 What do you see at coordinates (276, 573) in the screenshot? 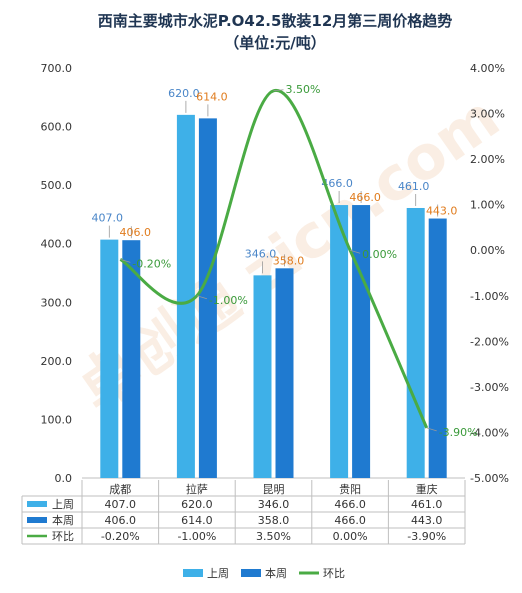
I see `legend-label: 本周` at bounding box center [276, 573].